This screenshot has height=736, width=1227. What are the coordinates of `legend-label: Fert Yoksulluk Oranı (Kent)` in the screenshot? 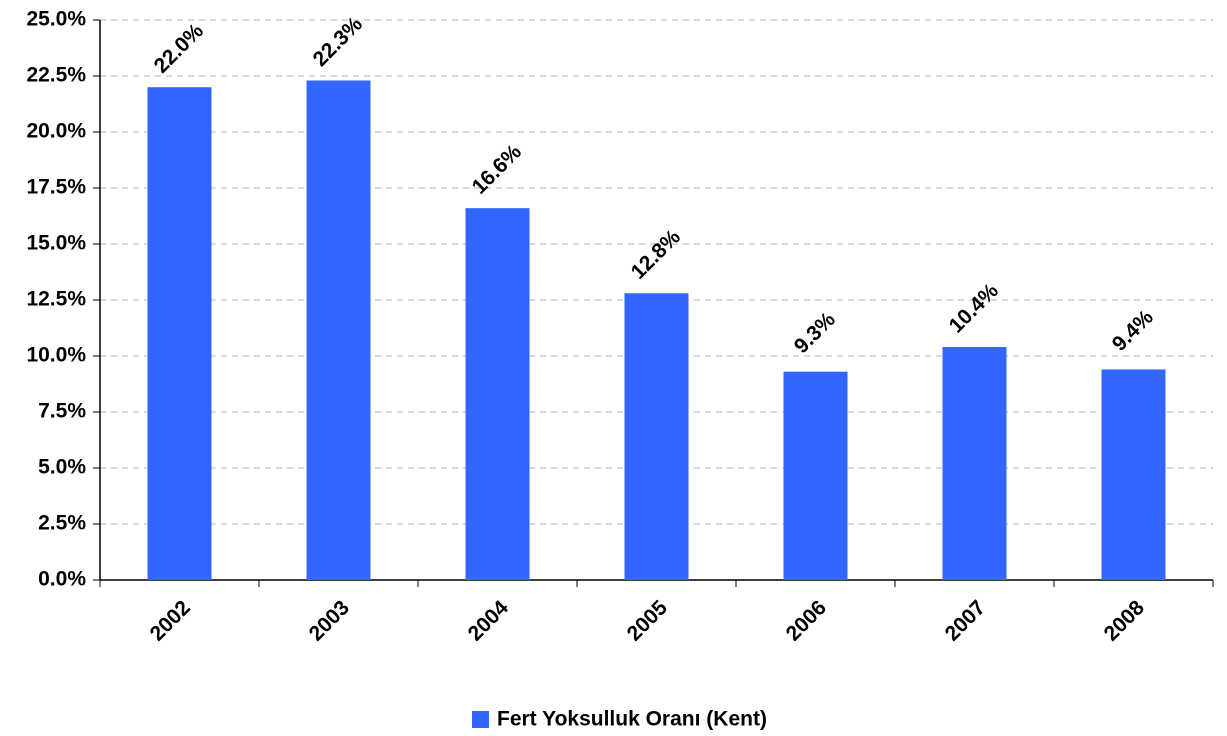 It's located at (632, 719).